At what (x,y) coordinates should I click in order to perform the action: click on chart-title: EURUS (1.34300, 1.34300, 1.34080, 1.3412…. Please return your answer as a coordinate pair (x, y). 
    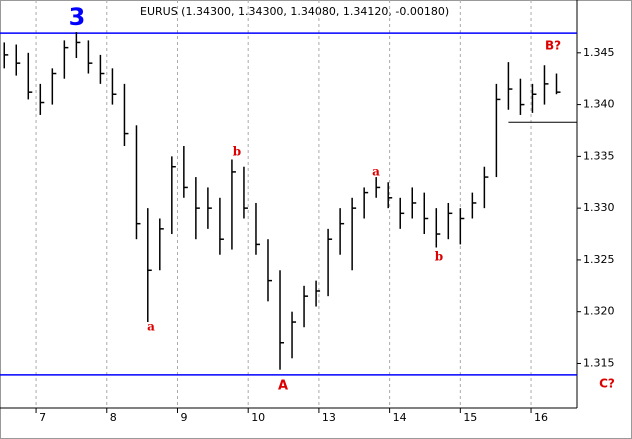
    Looking at the image, I should click on (294, 11).